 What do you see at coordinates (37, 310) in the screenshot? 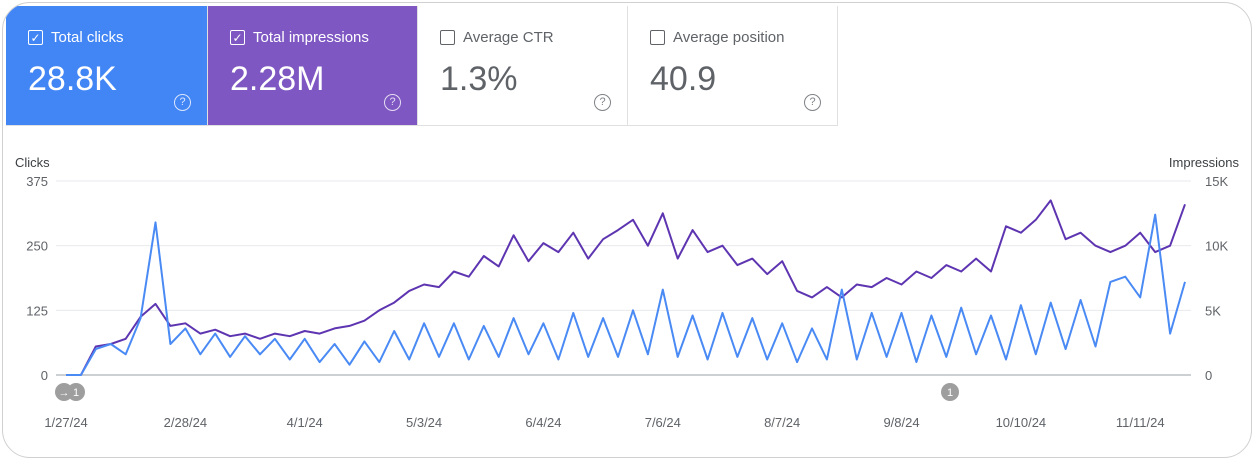
I see `left-tick-label: 125` at bounding box center [37, 310].